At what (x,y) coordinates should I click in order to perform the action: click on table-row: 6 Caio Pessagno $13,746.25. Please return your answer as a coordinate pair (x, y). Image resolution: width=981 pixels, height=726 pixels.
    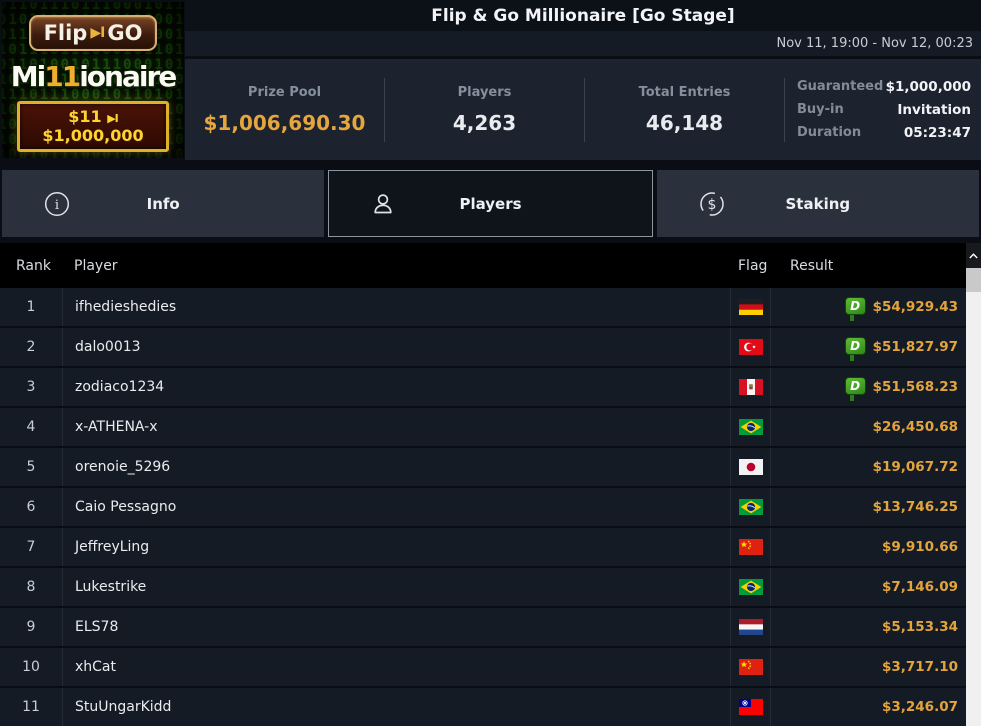
    Looking at the image, I should click on (483, 508).